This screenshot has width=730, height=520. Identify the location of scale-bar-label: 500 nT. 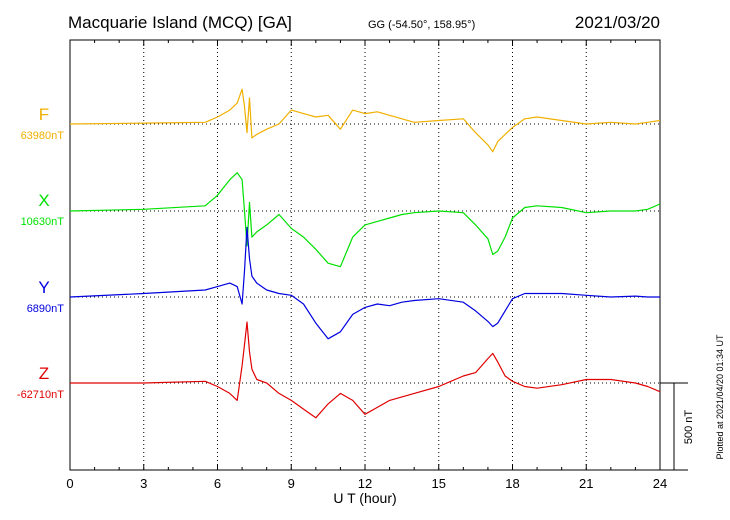
(689, 427).